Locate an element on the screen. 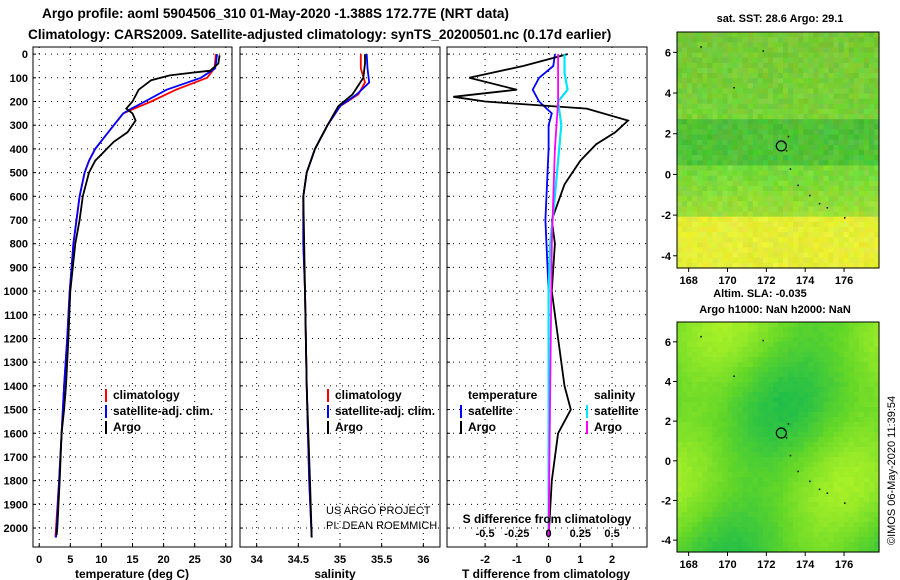 The image size is (900, 580). map-y-tick-label: -2 is located at coordinates (666, 501).